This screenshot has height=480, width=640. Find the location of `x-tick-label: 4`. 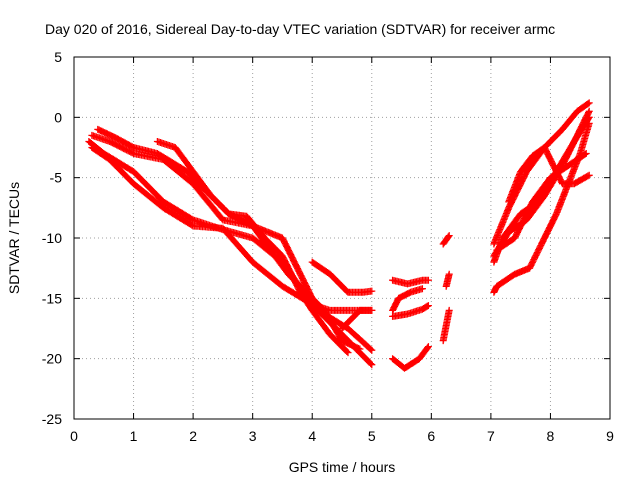

x-tick-label: 4 is located at coordinates (312, 436).